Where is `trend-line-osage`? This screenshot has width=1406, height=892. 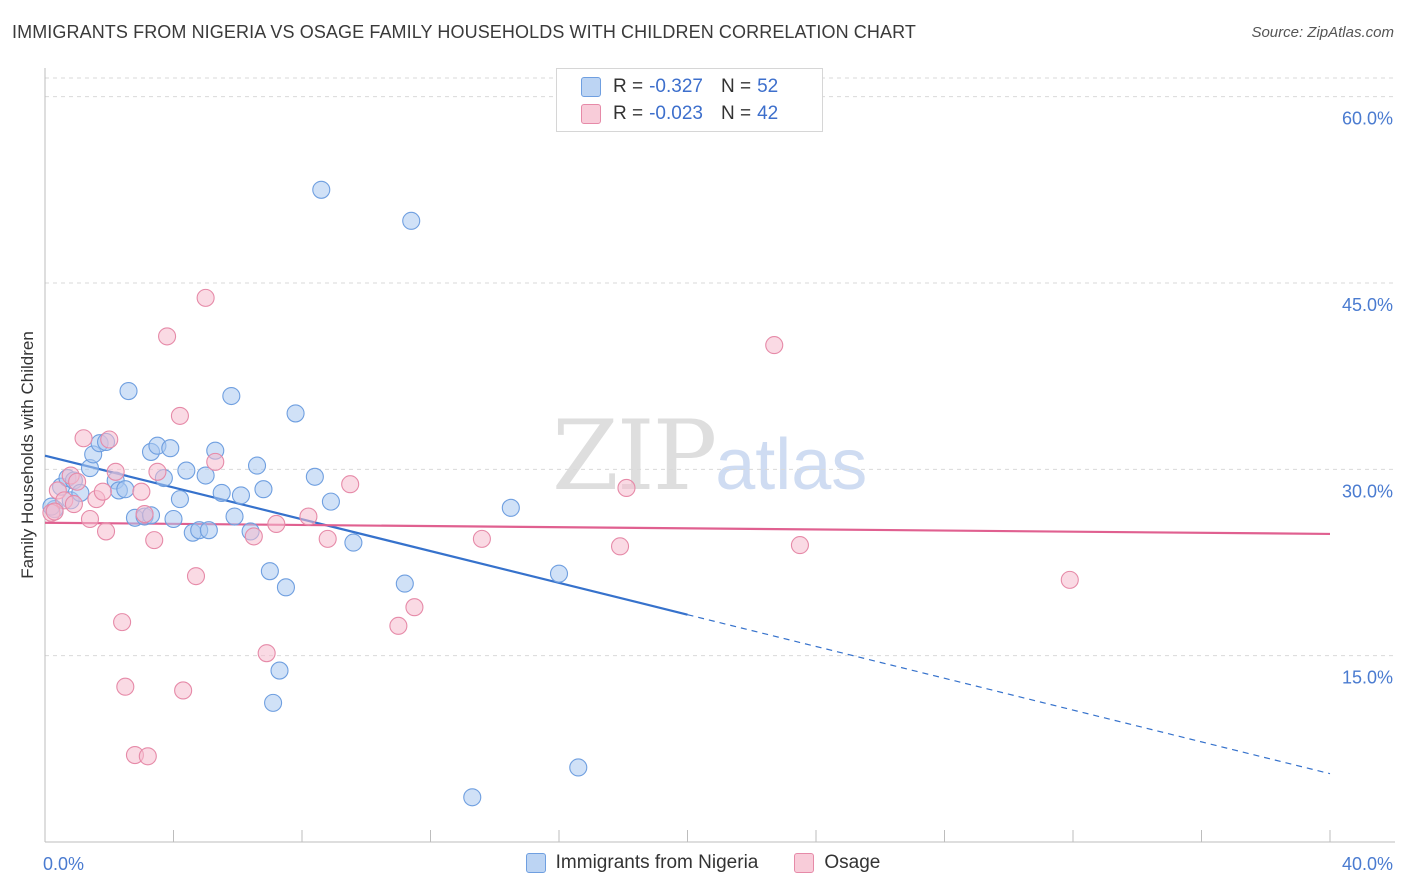 trend-line-osage is located at coordinates (687, 528).